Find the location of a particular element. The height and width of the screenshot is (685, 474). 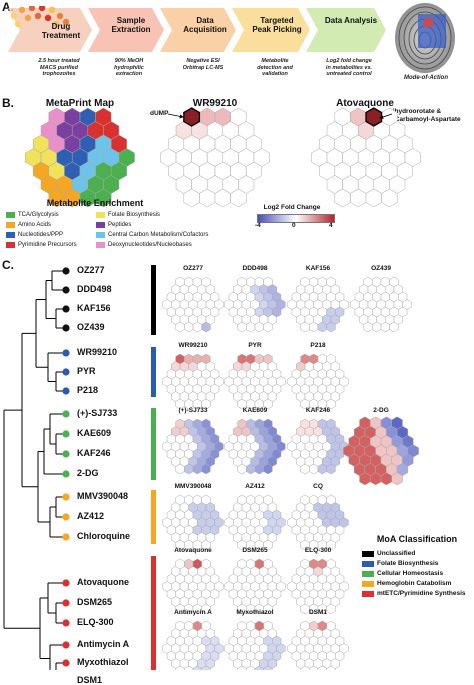

compound-name: KAF156 is located at coordinates (94, 308).